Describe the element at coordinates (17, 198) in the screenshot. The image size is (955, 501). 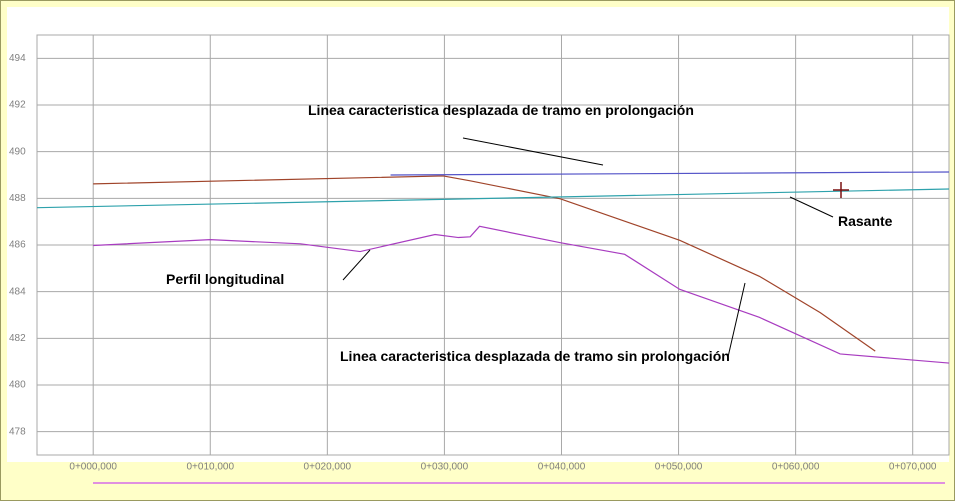
I see `y-tick-label: 488` at that location.